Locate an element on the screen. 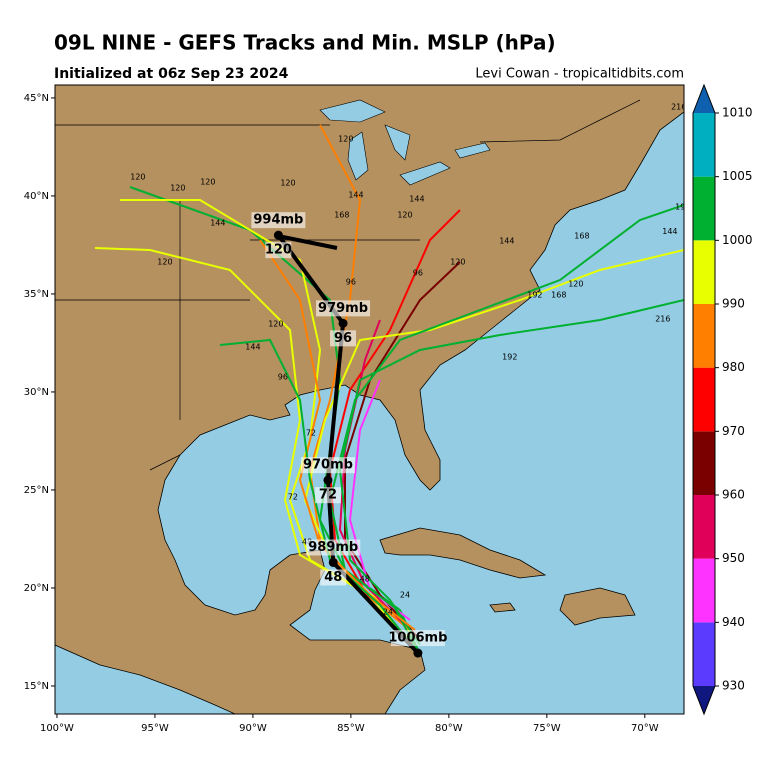  hispaniola is located at coordinates (597, 606).